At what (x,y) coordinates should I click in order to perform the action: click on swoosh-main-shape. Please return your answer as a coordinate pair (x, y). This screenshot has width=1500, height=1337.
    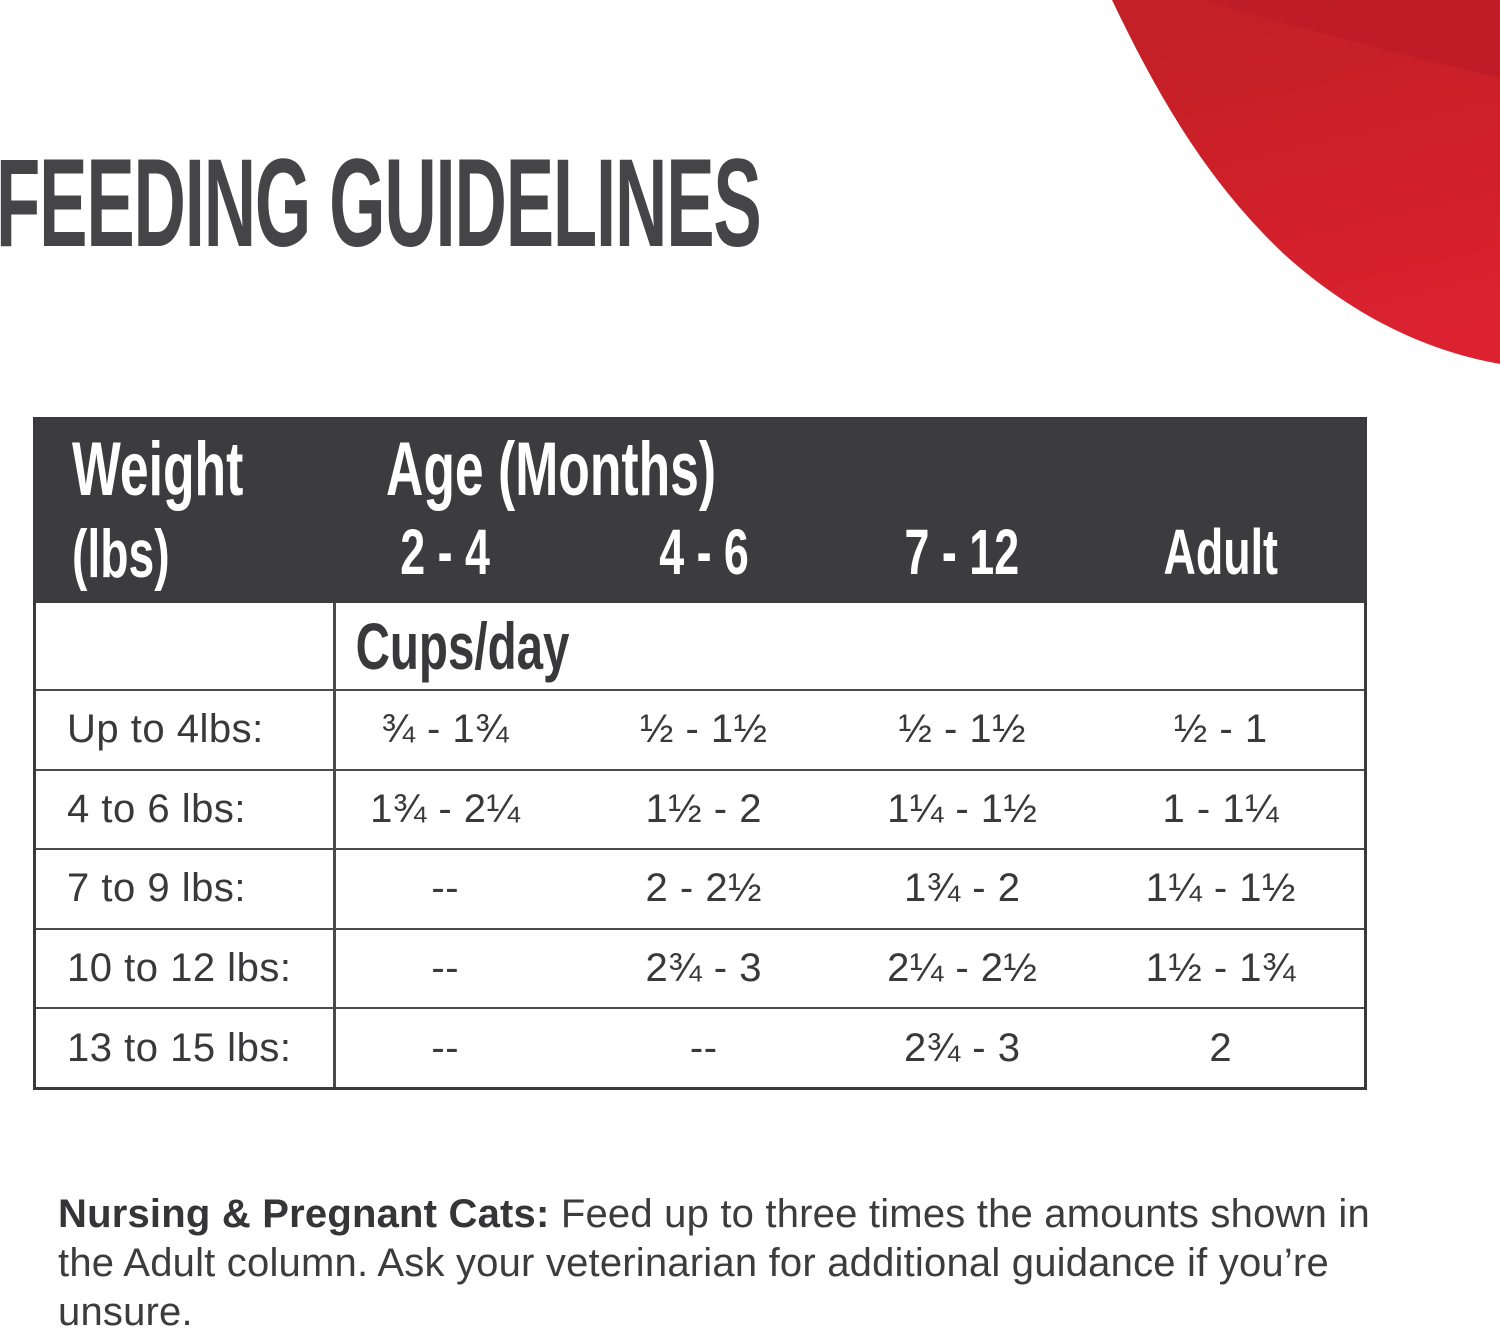
    Looking at the image, I should click on (1306, 182).